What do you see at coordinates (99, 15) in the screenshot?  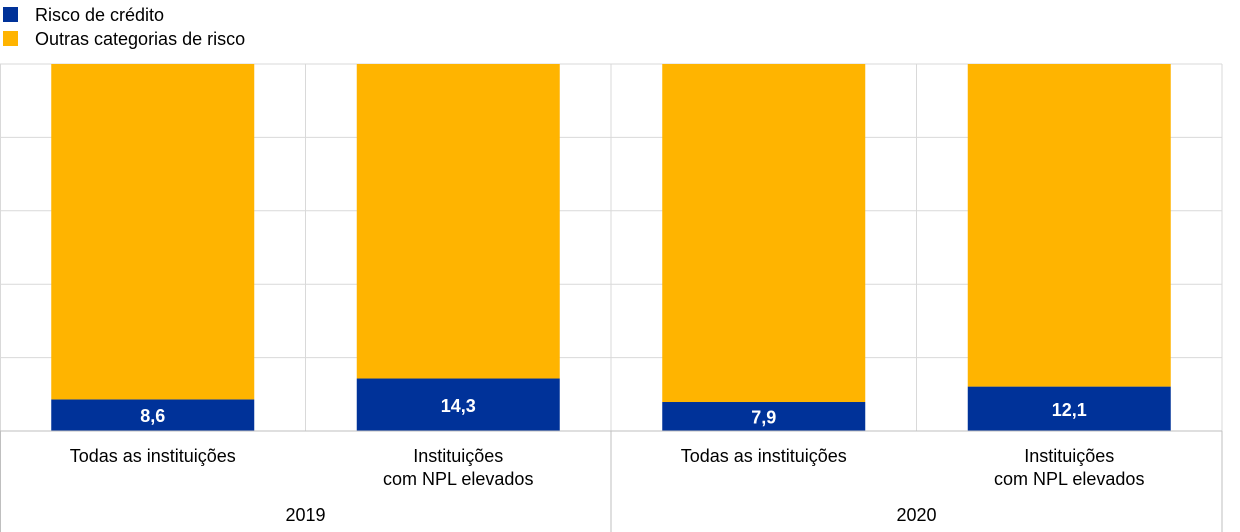 I see `legend-label: Risco de crédito` at bounding box center [99, 15].